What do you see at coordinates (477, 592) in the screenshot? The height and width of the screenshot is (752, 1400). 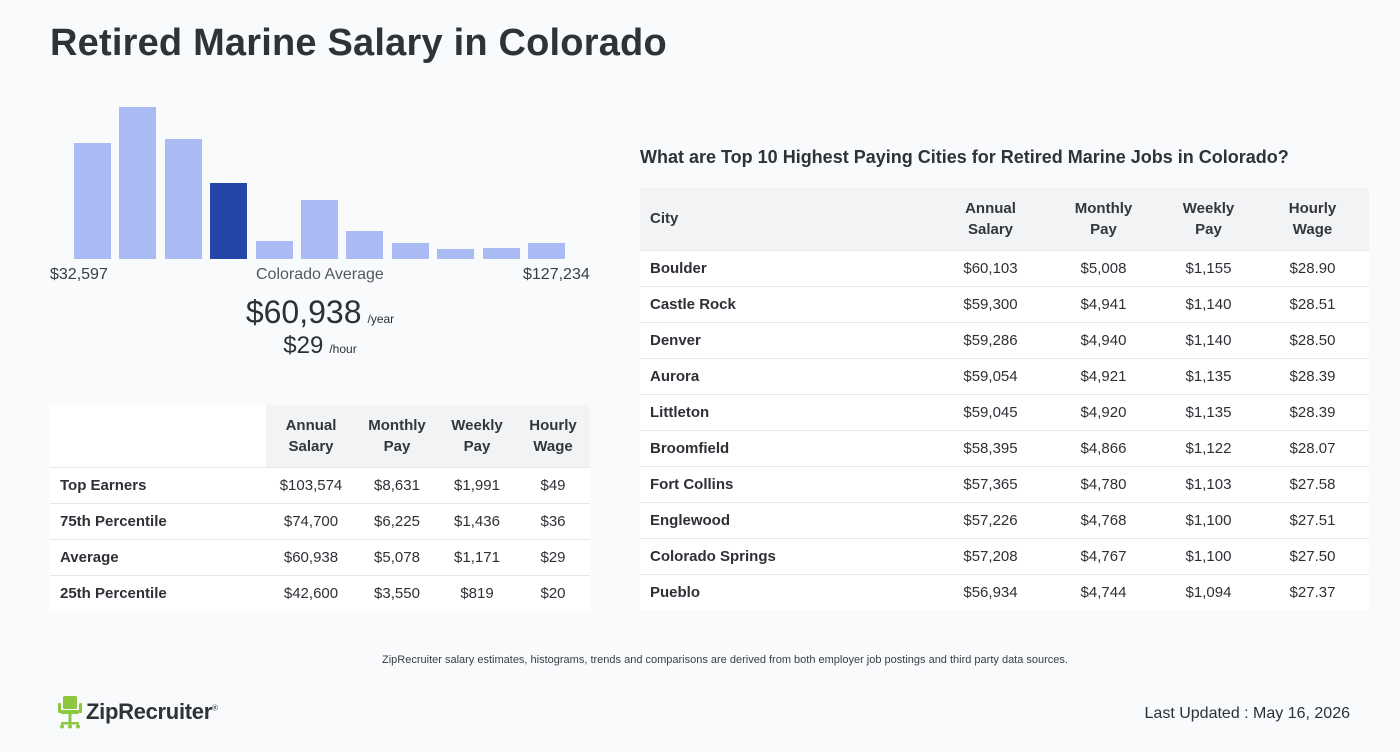 I see `cell-weekly: $819` at bounding box center [477, 592].